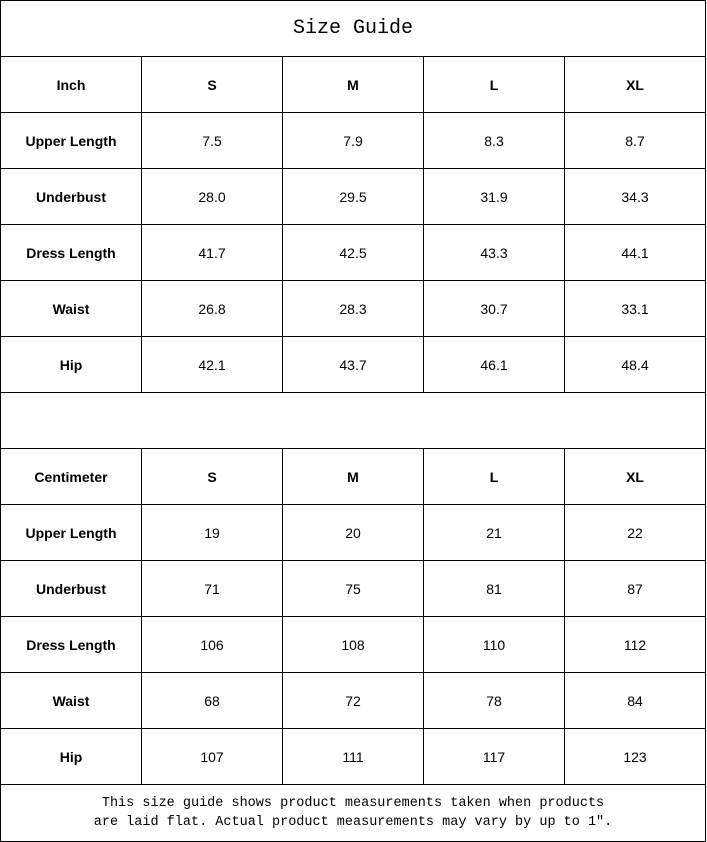  I want to click on table-row: Hip 107 111 117 123, so click(353, 756).